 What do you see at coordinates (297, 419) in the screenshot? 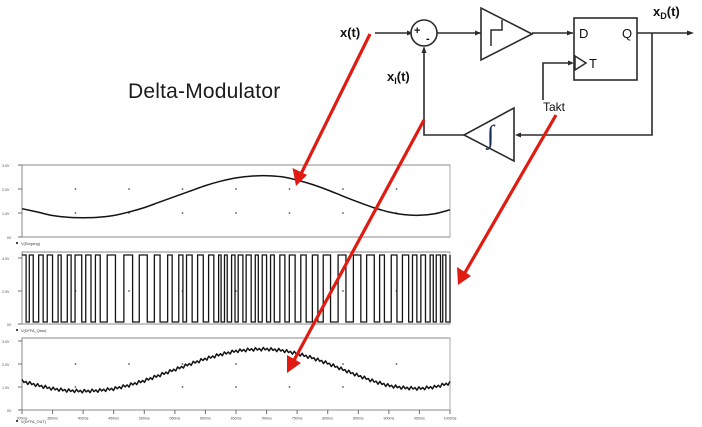
I see `x-axis-tick-label: 750ms` at bounding box center [297, 419].